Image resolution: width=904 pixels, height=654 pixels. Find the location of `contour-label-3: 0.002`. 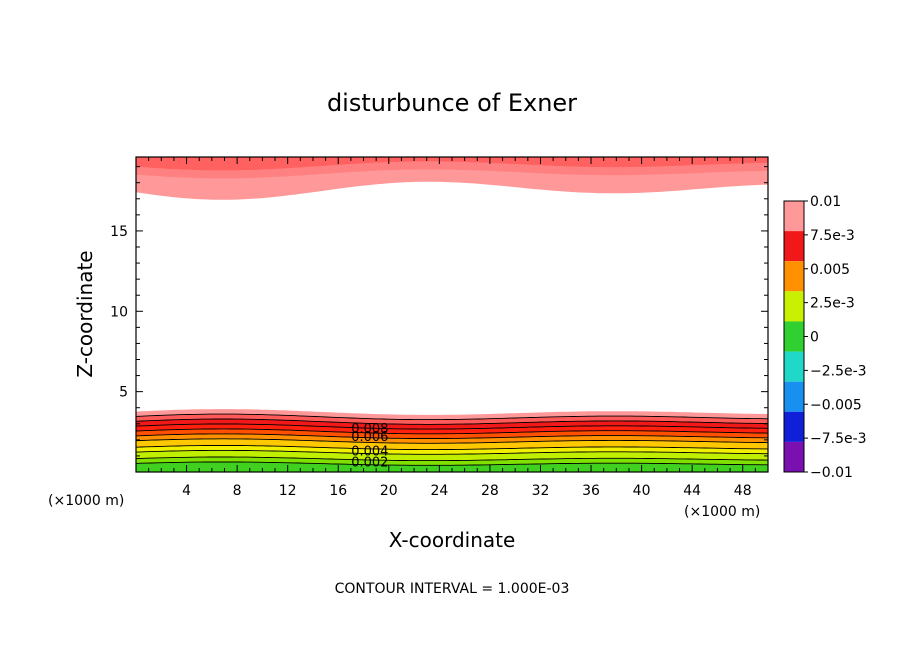

contour-label-3: 0.002 is located at coordinates (369, 463).